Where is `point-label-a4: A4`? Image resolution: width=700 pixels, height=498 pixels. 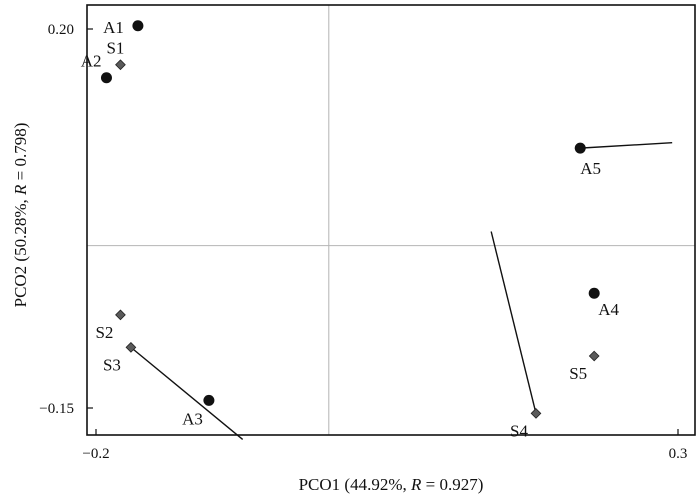
point-label-a4: A4 is located at coordinates (608, 309).